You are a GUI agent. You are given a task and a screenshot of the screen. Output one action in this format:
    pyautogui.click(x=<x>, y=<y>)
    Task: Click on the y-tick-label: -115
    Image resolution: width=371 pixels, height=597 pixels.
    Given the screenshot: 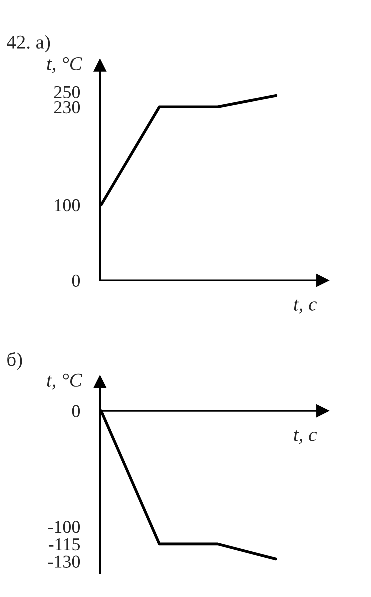 What is the action you would take?
    pyautogui.click(x=64, y=544)
    